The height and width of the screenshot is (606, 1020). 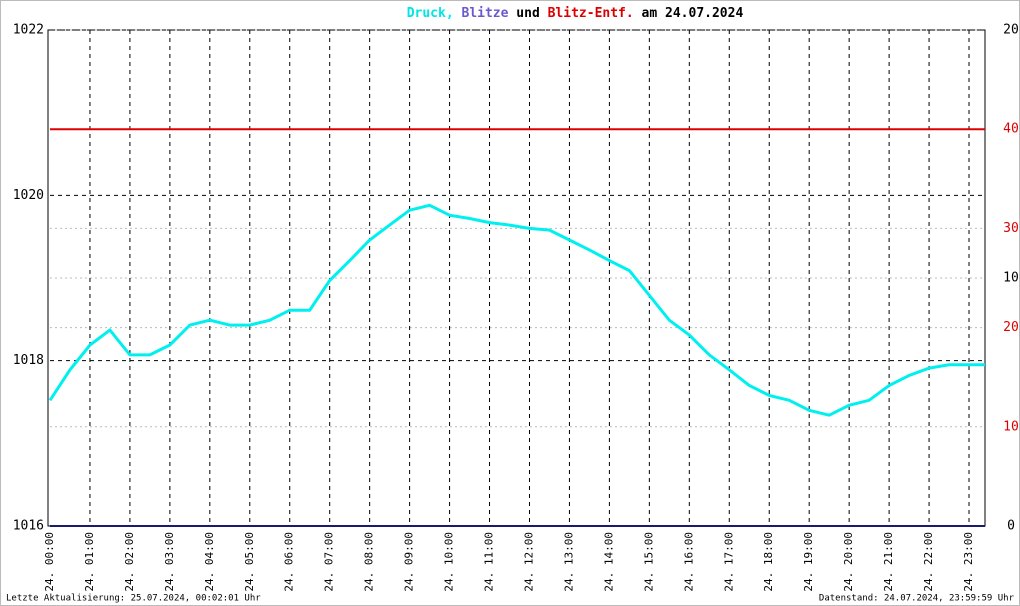 I want to click on y3-tick-label: 40, so click(x=1011, y=129).